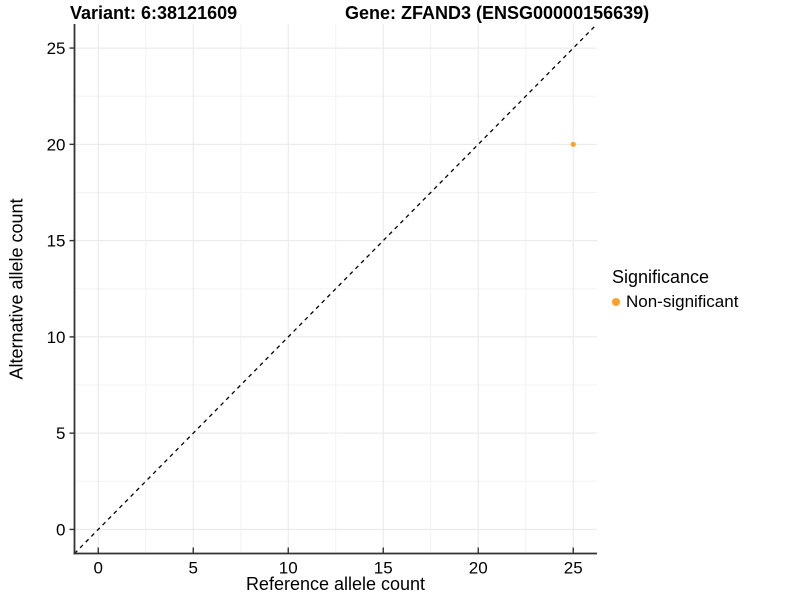 This screenshot has width=800, height=600. What do you see at coordinates (16, 289) in the screenshot?
I see `y-axis-title: Alternative allele count` at bounding box center [16, 289].